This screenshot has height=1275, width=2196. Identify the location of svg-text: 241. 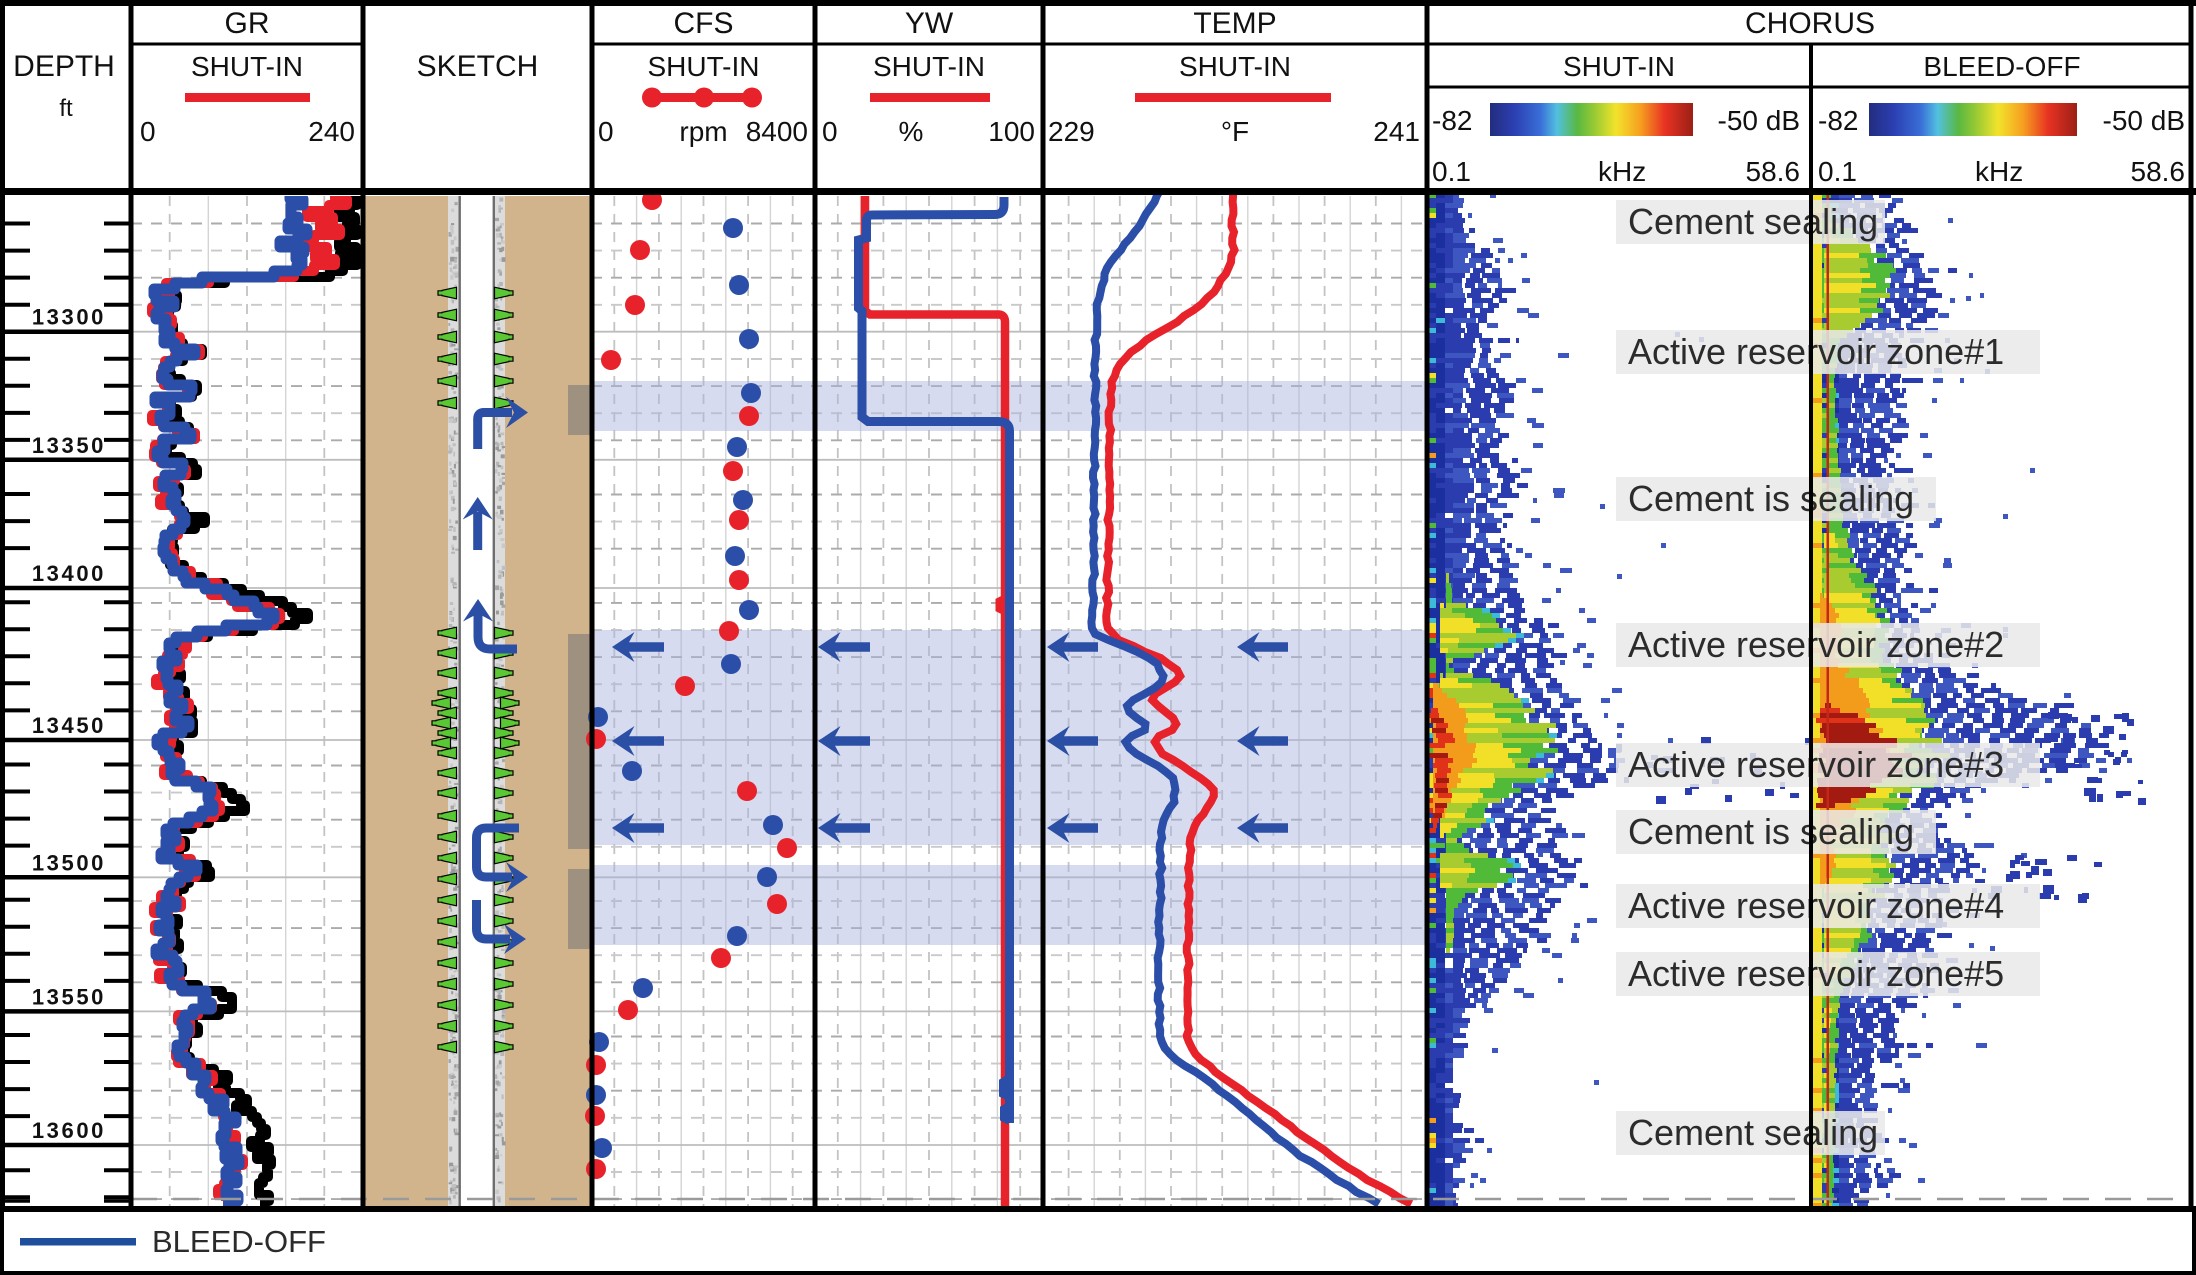
(1396, 131).